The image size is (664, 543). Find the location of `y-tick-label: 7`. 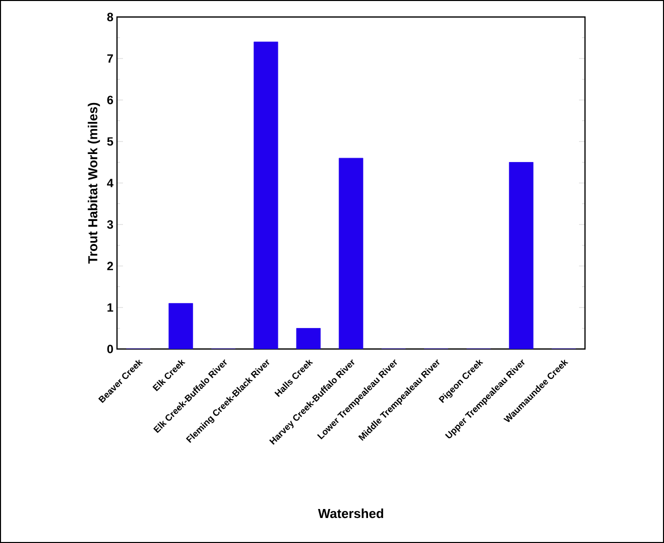

y-tick-label: 7 is located at coordinates (110, 58).